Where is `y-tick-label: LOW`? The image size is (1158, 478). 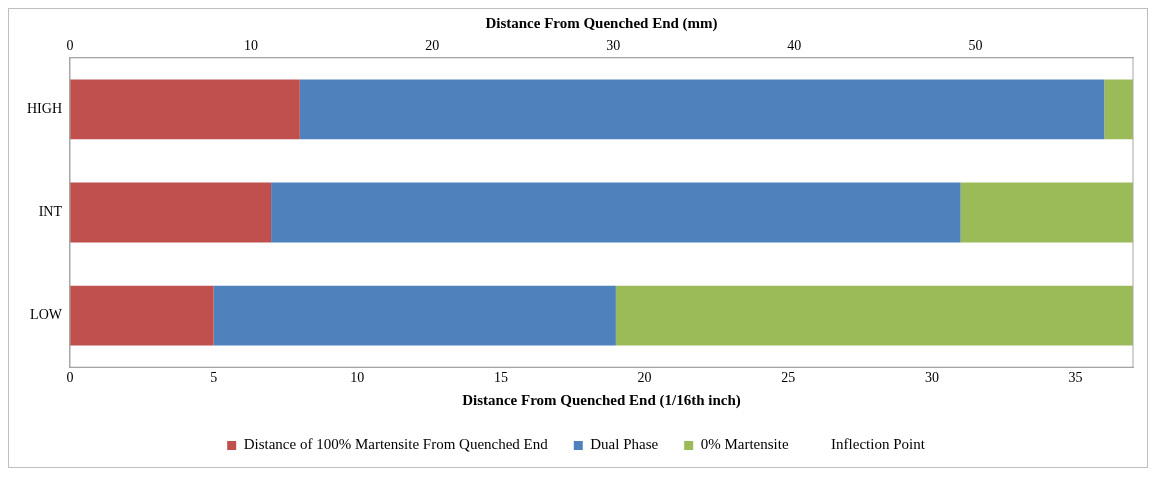
y-tick-label: LOW is located at coordinates (46, 315).